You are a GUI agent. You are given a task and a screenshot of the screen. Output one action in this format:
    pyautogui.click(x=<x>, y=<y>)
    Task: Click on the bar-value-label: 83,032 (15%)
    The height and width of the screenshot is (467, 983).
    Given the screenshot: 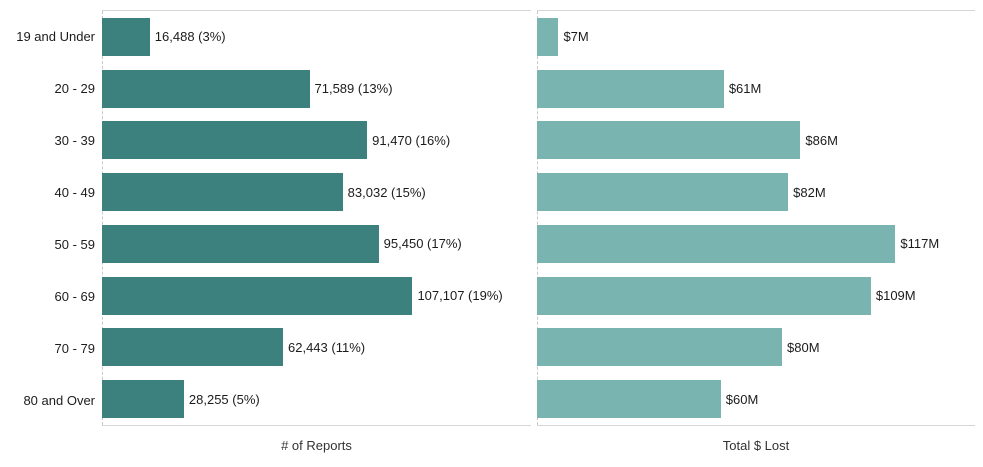 What is the action you would take?
    pyautogui.click(x=386, y=192)
    